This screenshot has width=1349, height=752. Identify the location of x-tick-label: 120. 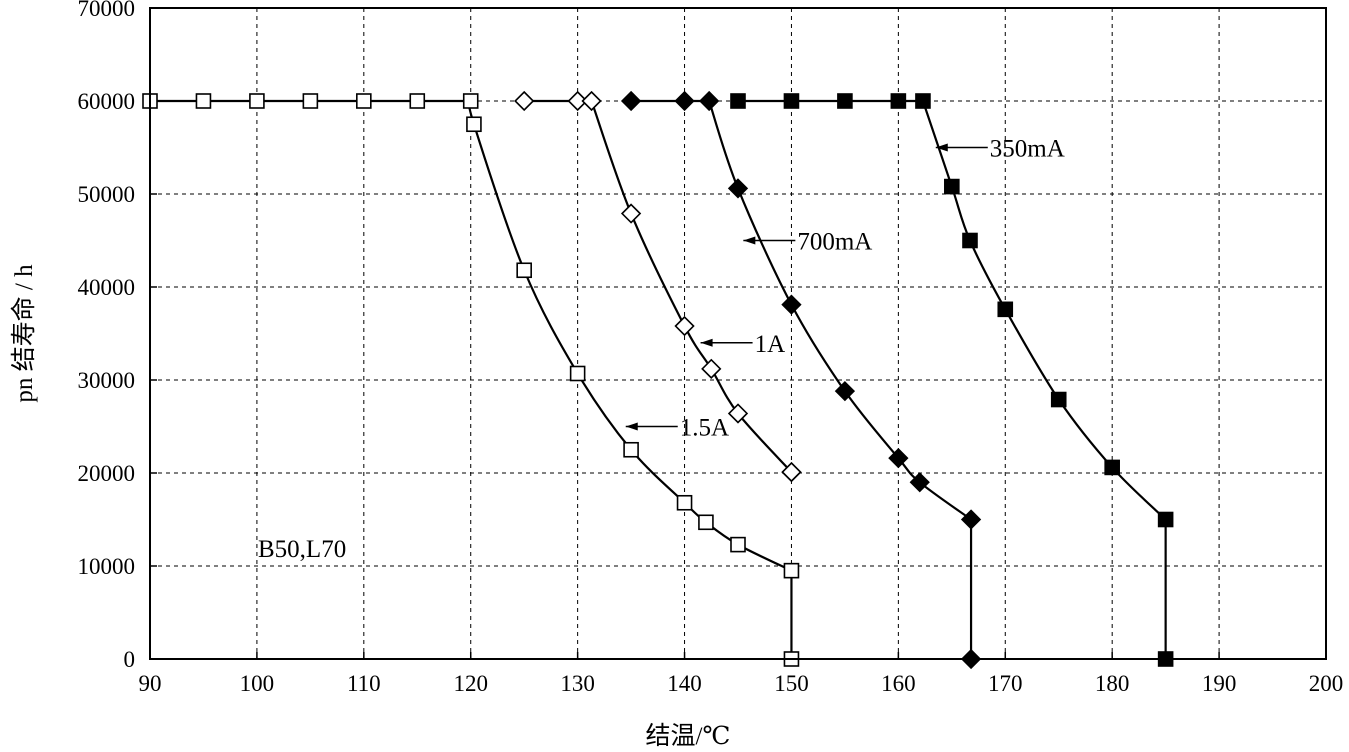
(470, 683).